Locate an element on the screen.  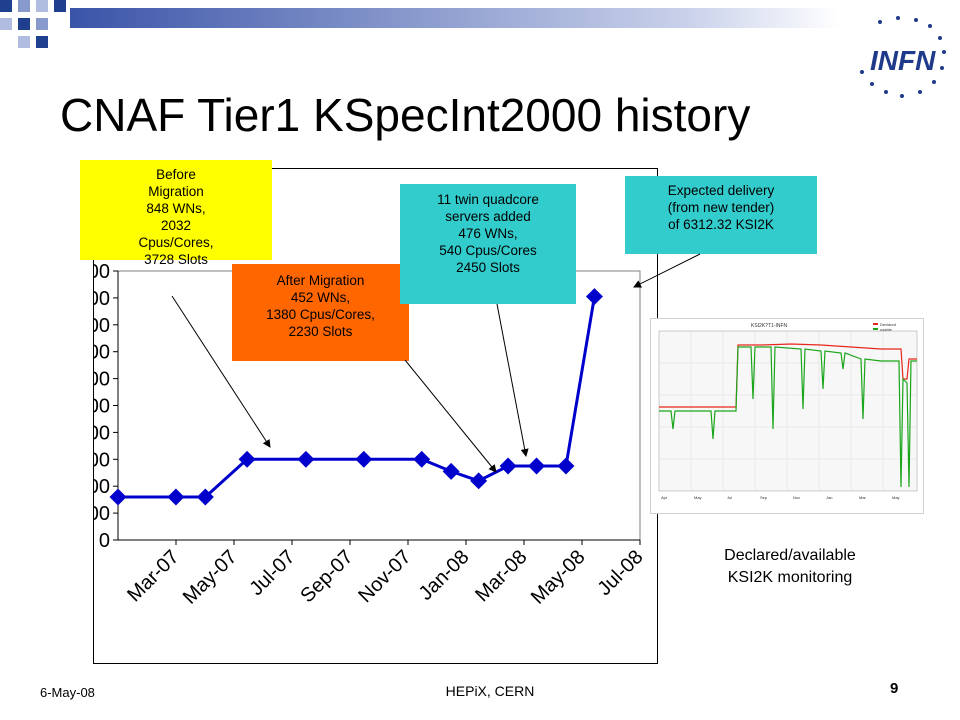
y-tick-label: 6000 is located at coordinates (102, 380).